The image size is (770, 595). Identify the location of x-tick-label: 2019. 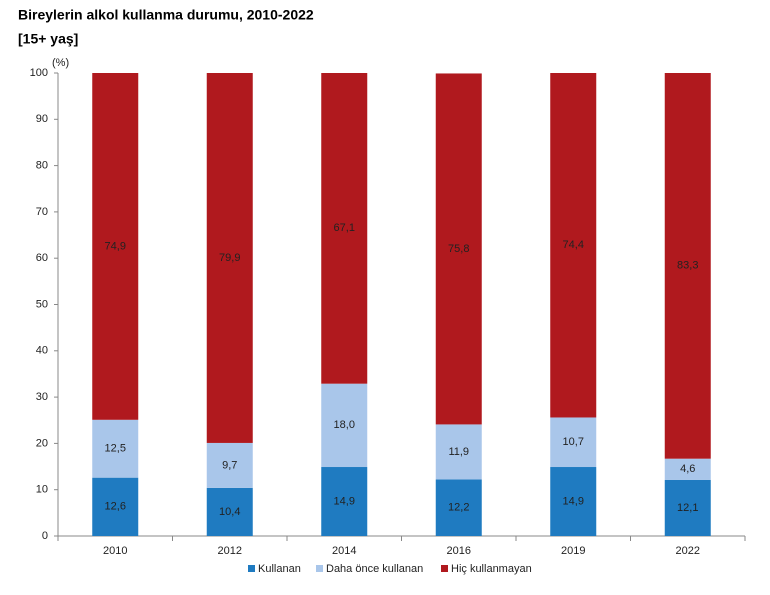
(573, 551).